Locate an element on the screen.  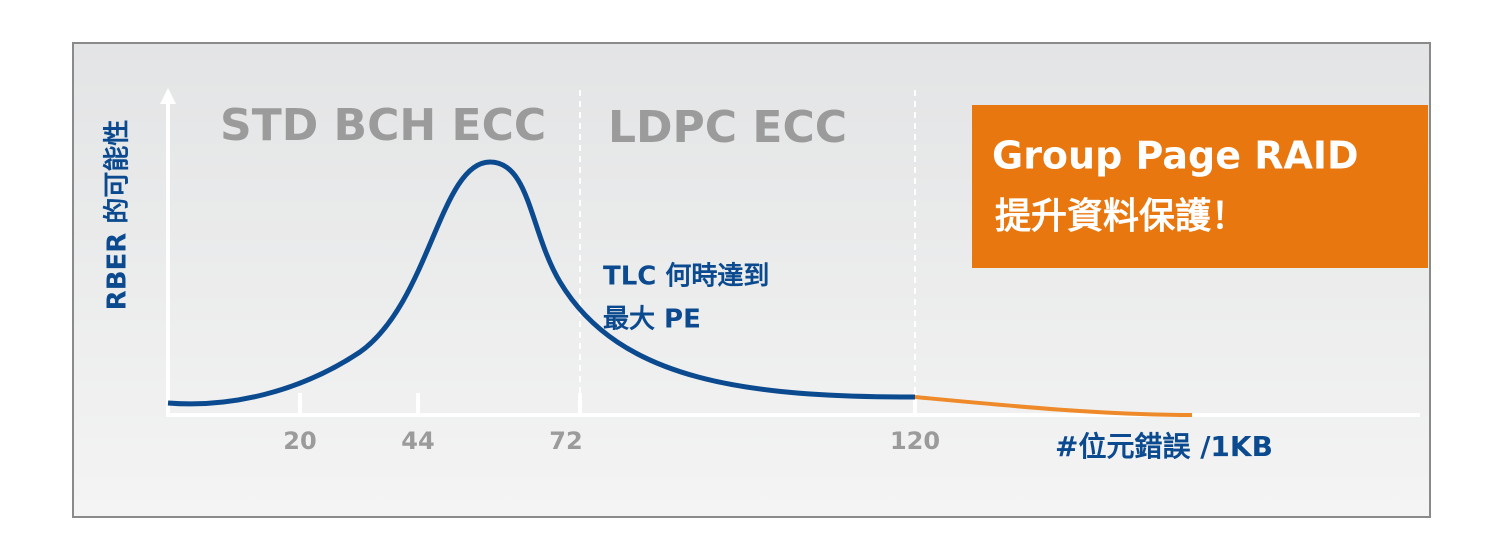
x-tick-label: 120 is located at coordinates (915, 441).